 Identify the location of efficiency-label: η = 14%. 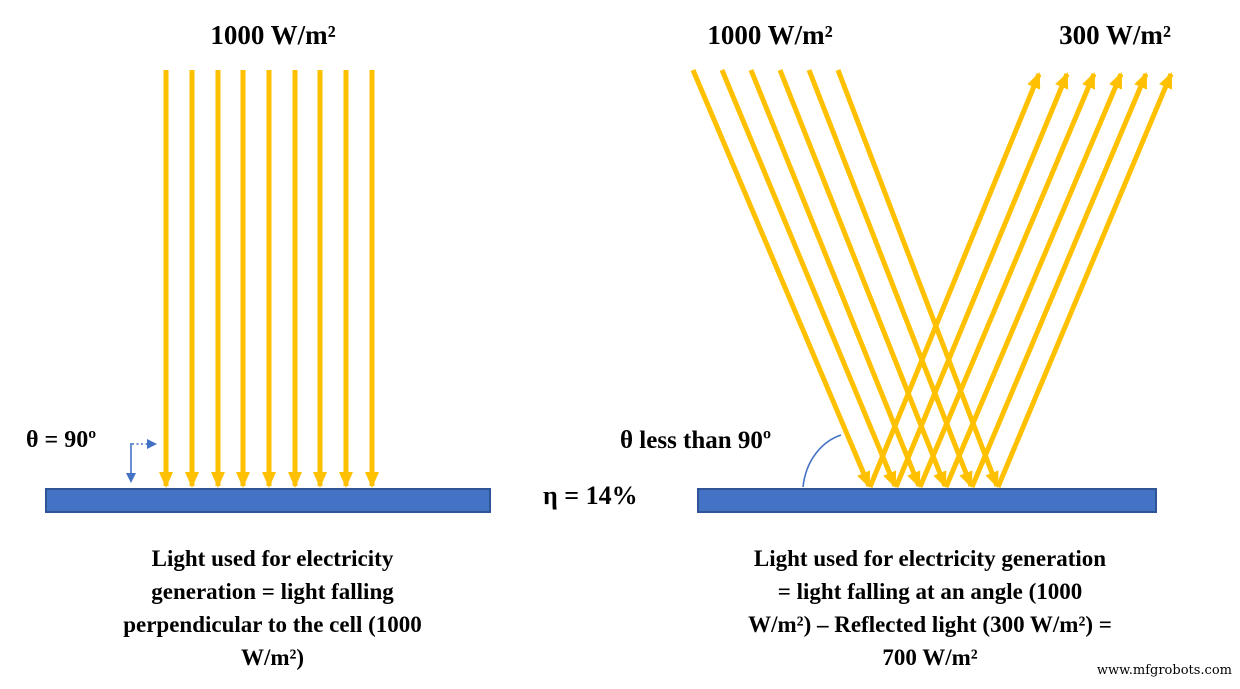
(590, 495).